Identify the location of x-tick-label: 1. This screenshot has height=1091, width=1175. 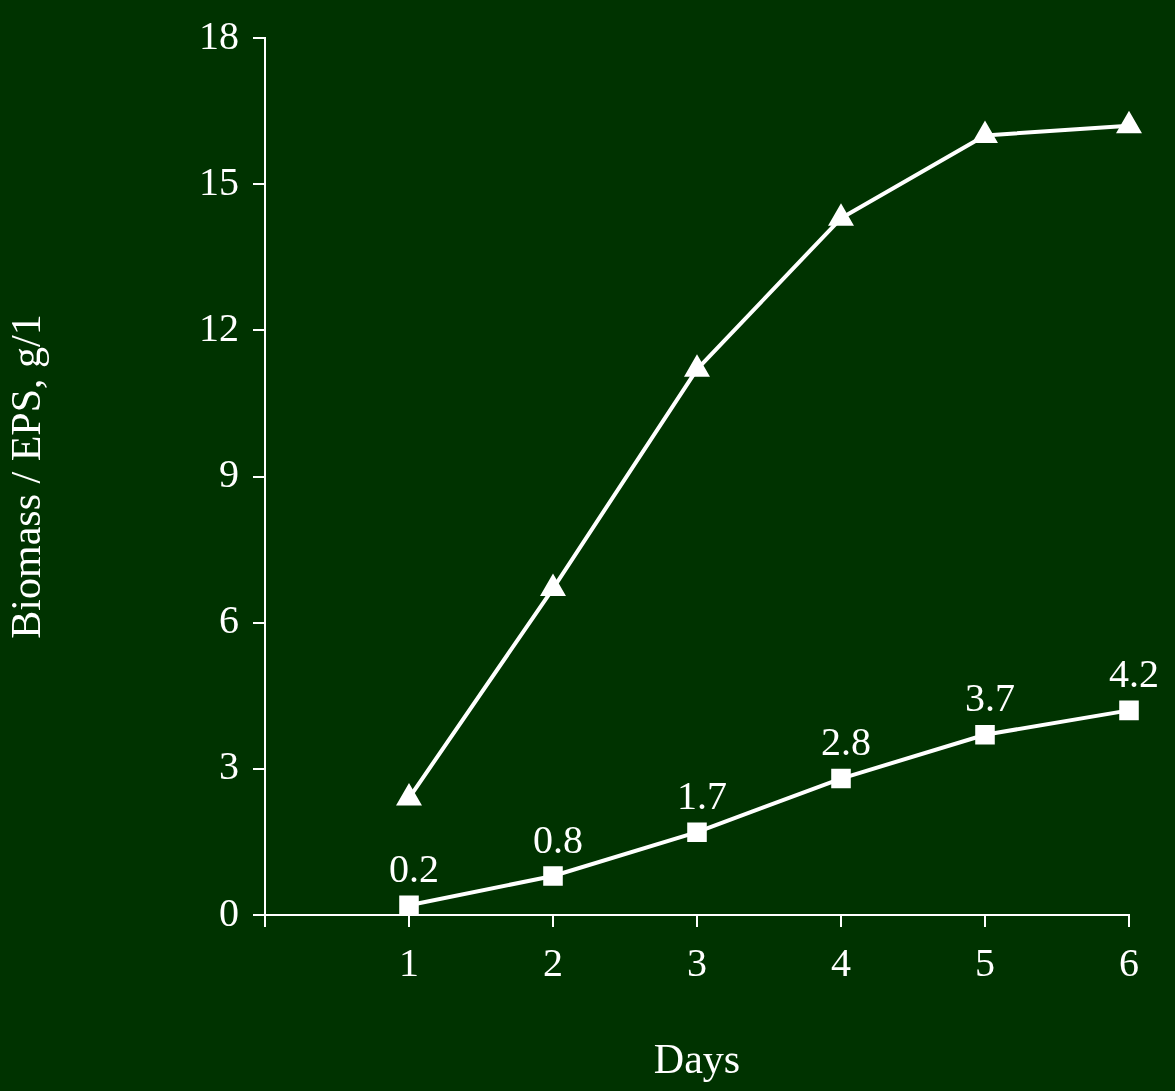
(409, 962).